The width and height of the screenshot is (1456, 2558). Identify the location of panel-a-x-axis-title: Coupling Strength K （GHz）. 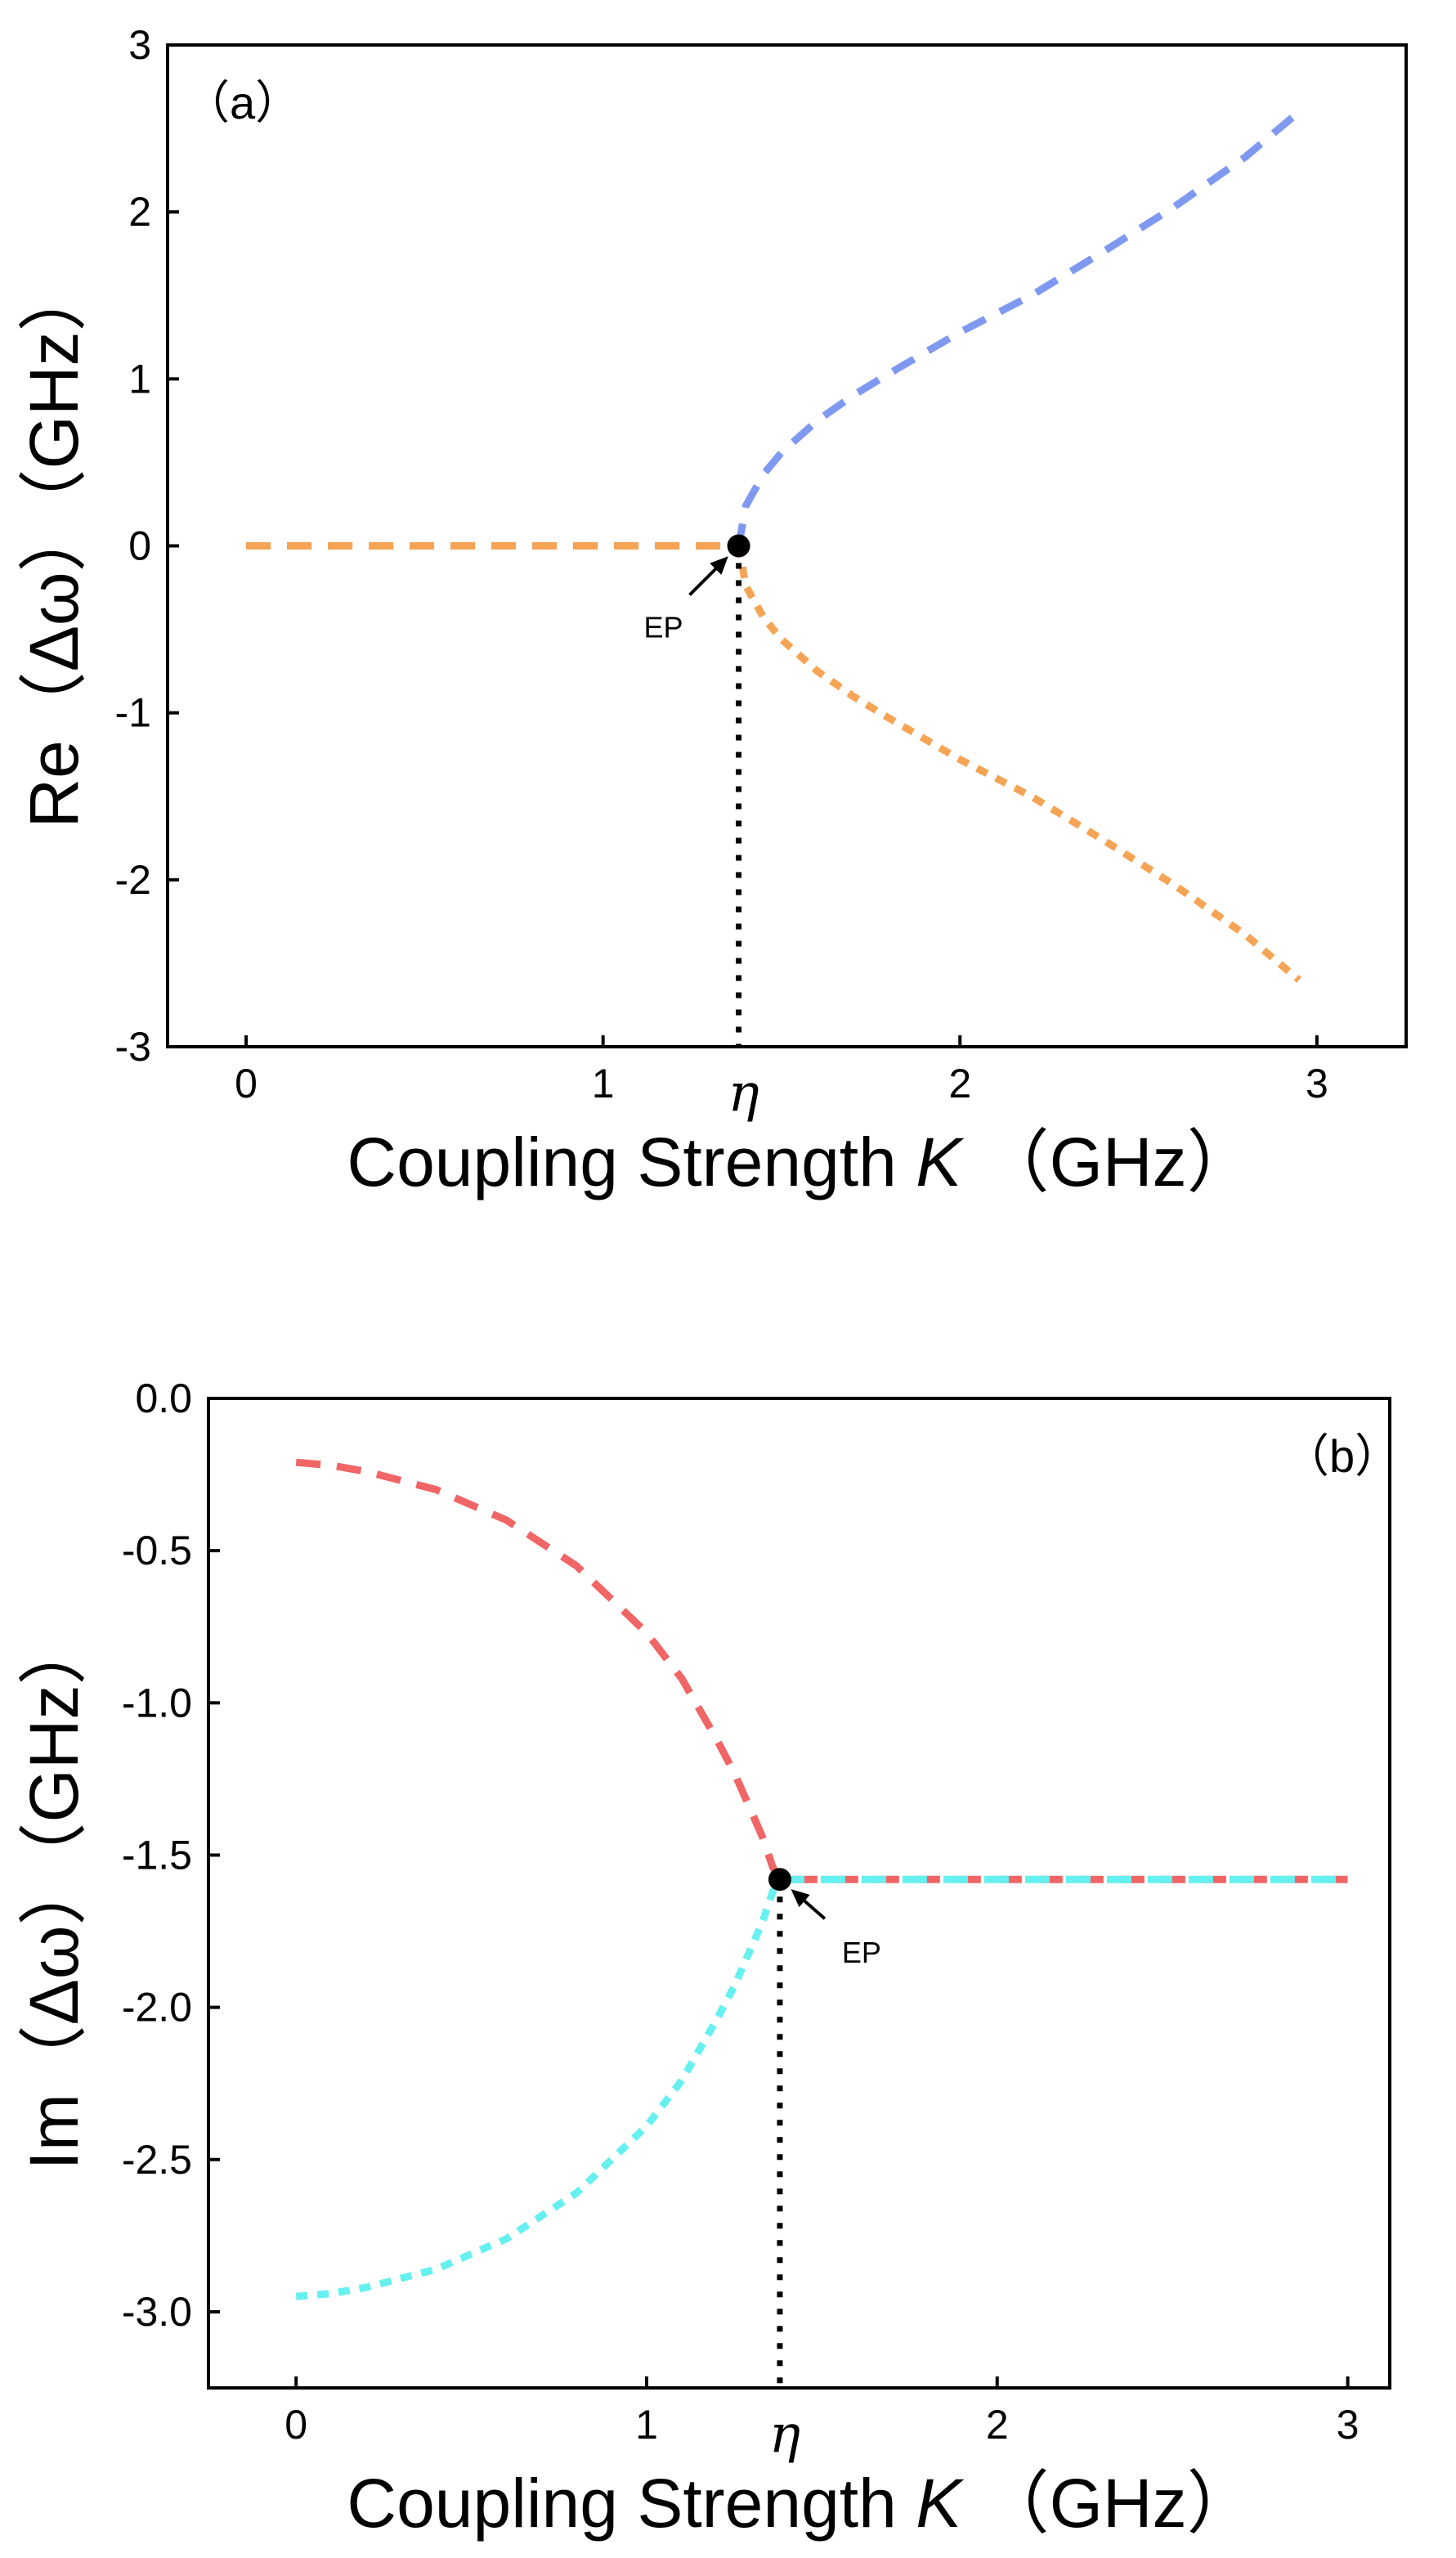
(801, 1162).